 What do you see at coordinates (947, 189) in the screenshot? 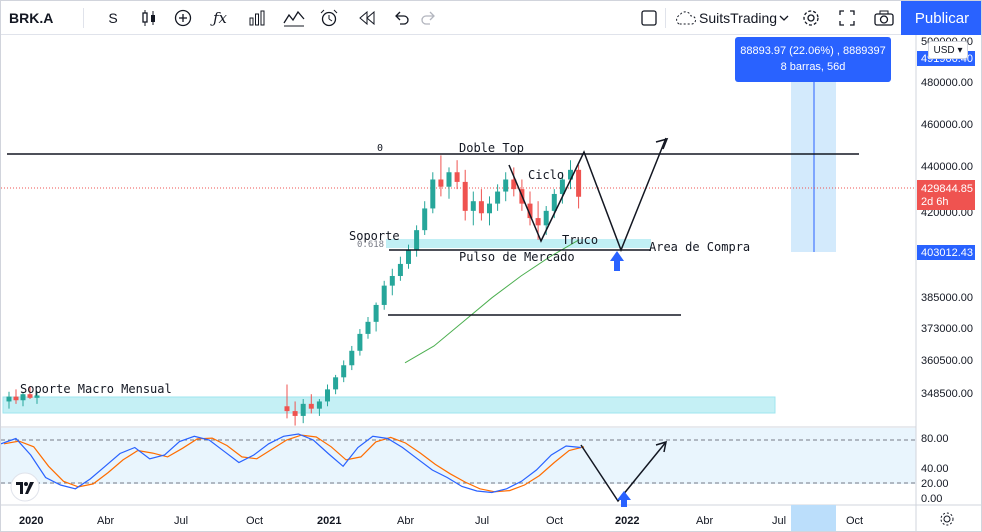
I see `last-price-text: 429844.85` at bounding box center [947, 189].